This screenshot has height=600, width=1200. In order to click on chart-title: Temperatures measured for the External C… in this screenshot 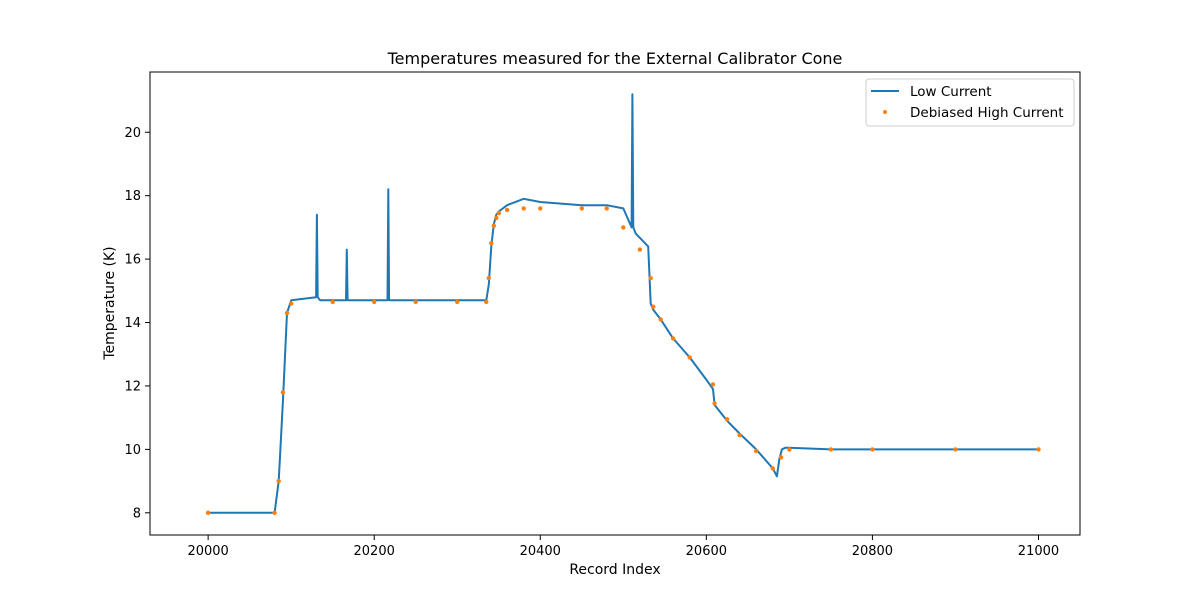, I will do `click(615, 58)`.